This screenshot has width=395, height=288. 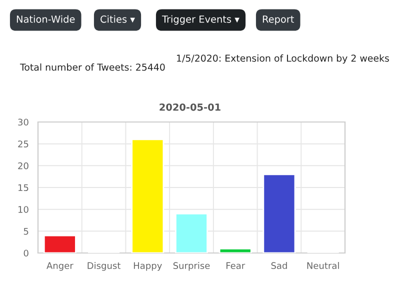 What do you see at coordinates (26, 253) in the screenshot?
I see `y-tick-label: 0` at bounding box center [26, 253].